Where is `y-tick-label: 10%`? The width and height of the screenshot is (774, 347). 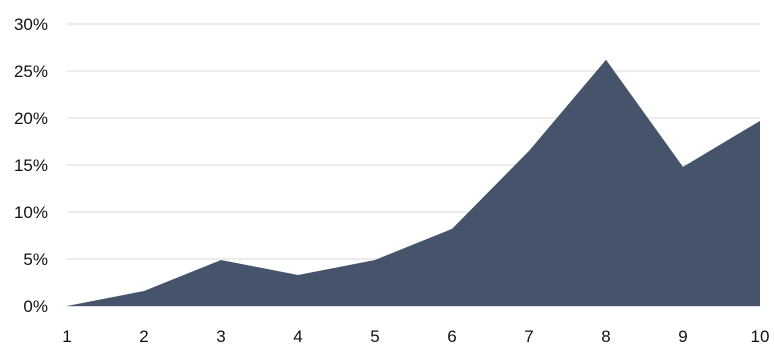
y-tick-label: 10% is located at coordinates (31, 212).